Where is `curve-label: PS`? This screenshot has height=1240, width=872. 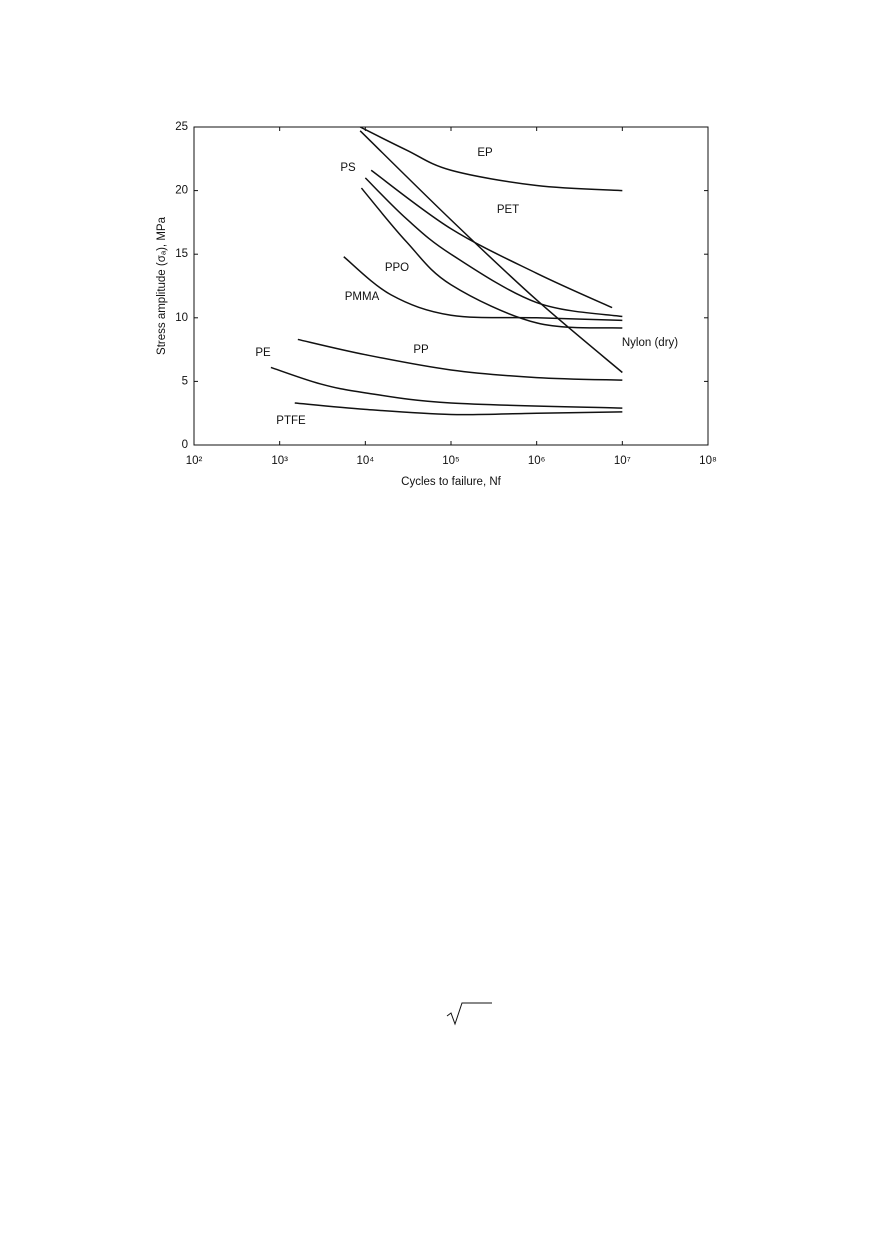 curve-label: PS is located at coordinates (348, 168).